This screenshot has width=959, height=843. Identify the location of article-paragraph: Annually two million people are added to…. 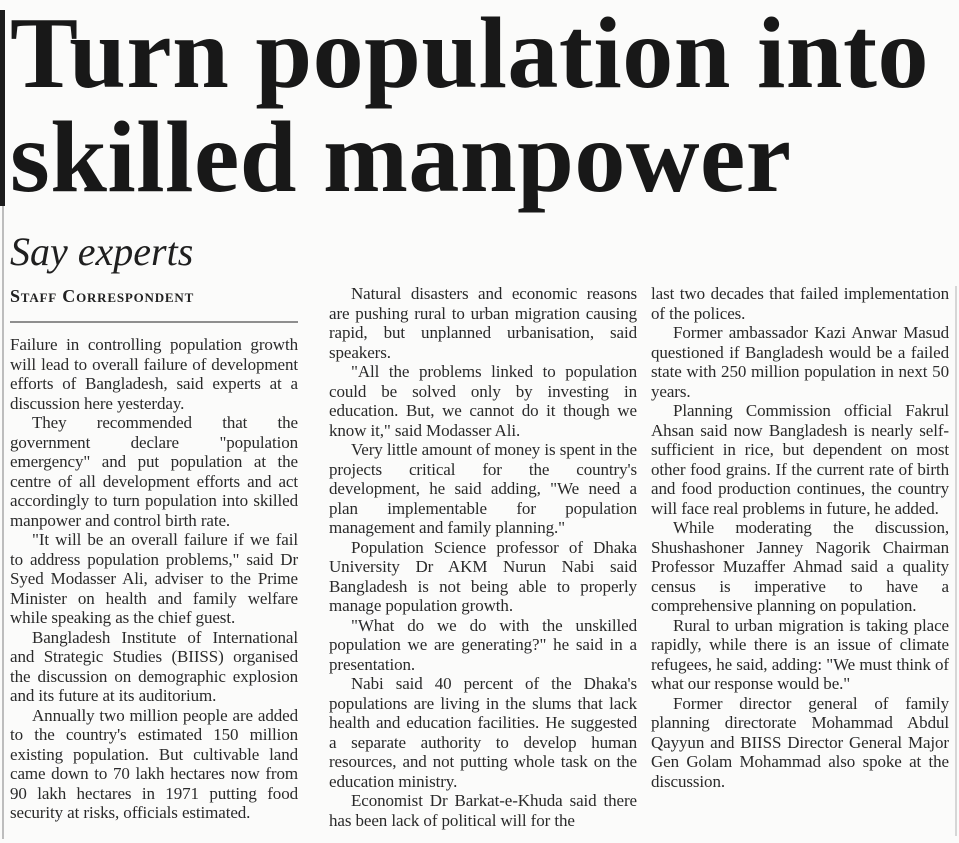
(154, 764).